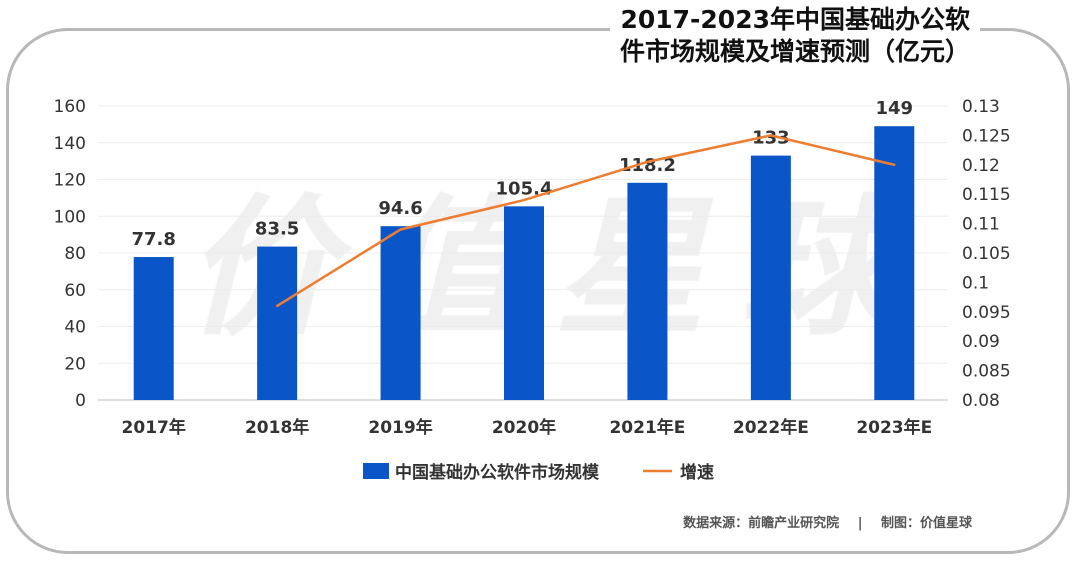 This screenshot has height=563, width=1080. What do you see at coordinates (981, 166) in the screenshot?
I see `y2-tick-label: 0.12` at bounding box center [981, 166].